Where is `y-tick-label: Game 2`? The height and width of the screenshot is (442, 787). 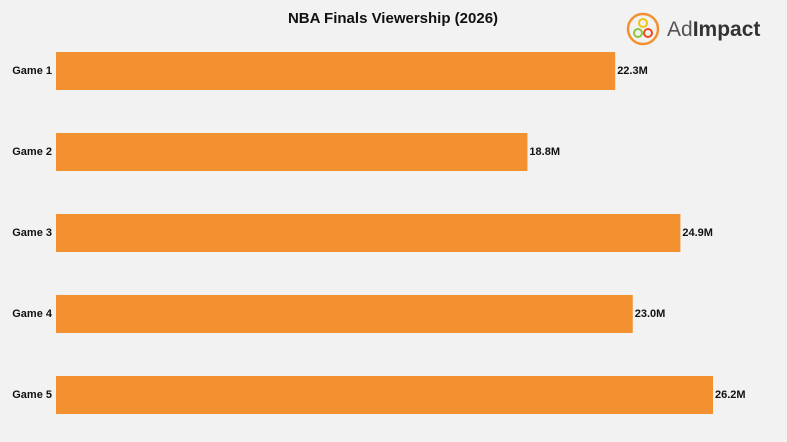
y-tick-label: Game 2 is located at coordinates (32, 152).